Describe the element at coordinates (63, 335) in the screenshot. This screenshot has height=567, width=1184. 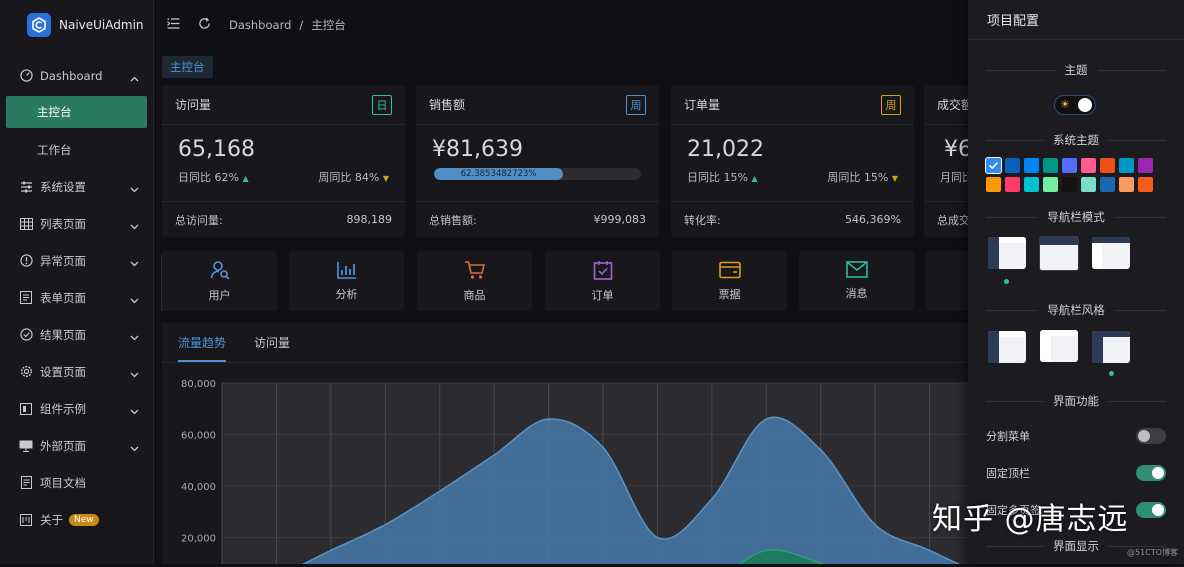
I see `sidebar-item-label: 结果页面` at that location.